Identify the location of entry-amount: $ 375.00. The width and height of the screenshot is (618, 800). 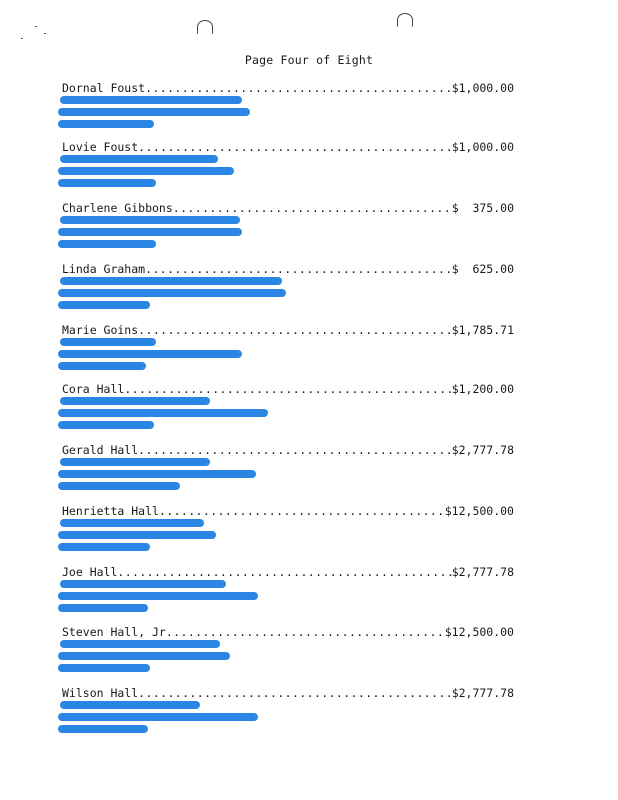
(482, 208).